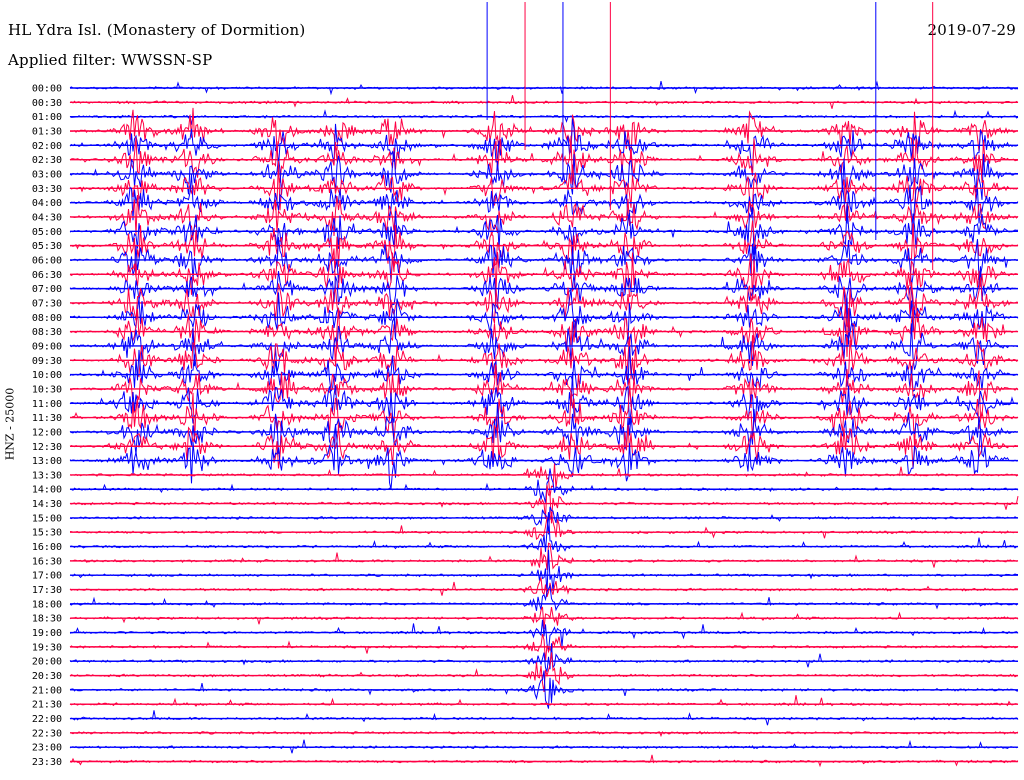  Describe the element at coordinates (47, 217) in the screenshot. I see `row-time-label: 04:30` at that location.